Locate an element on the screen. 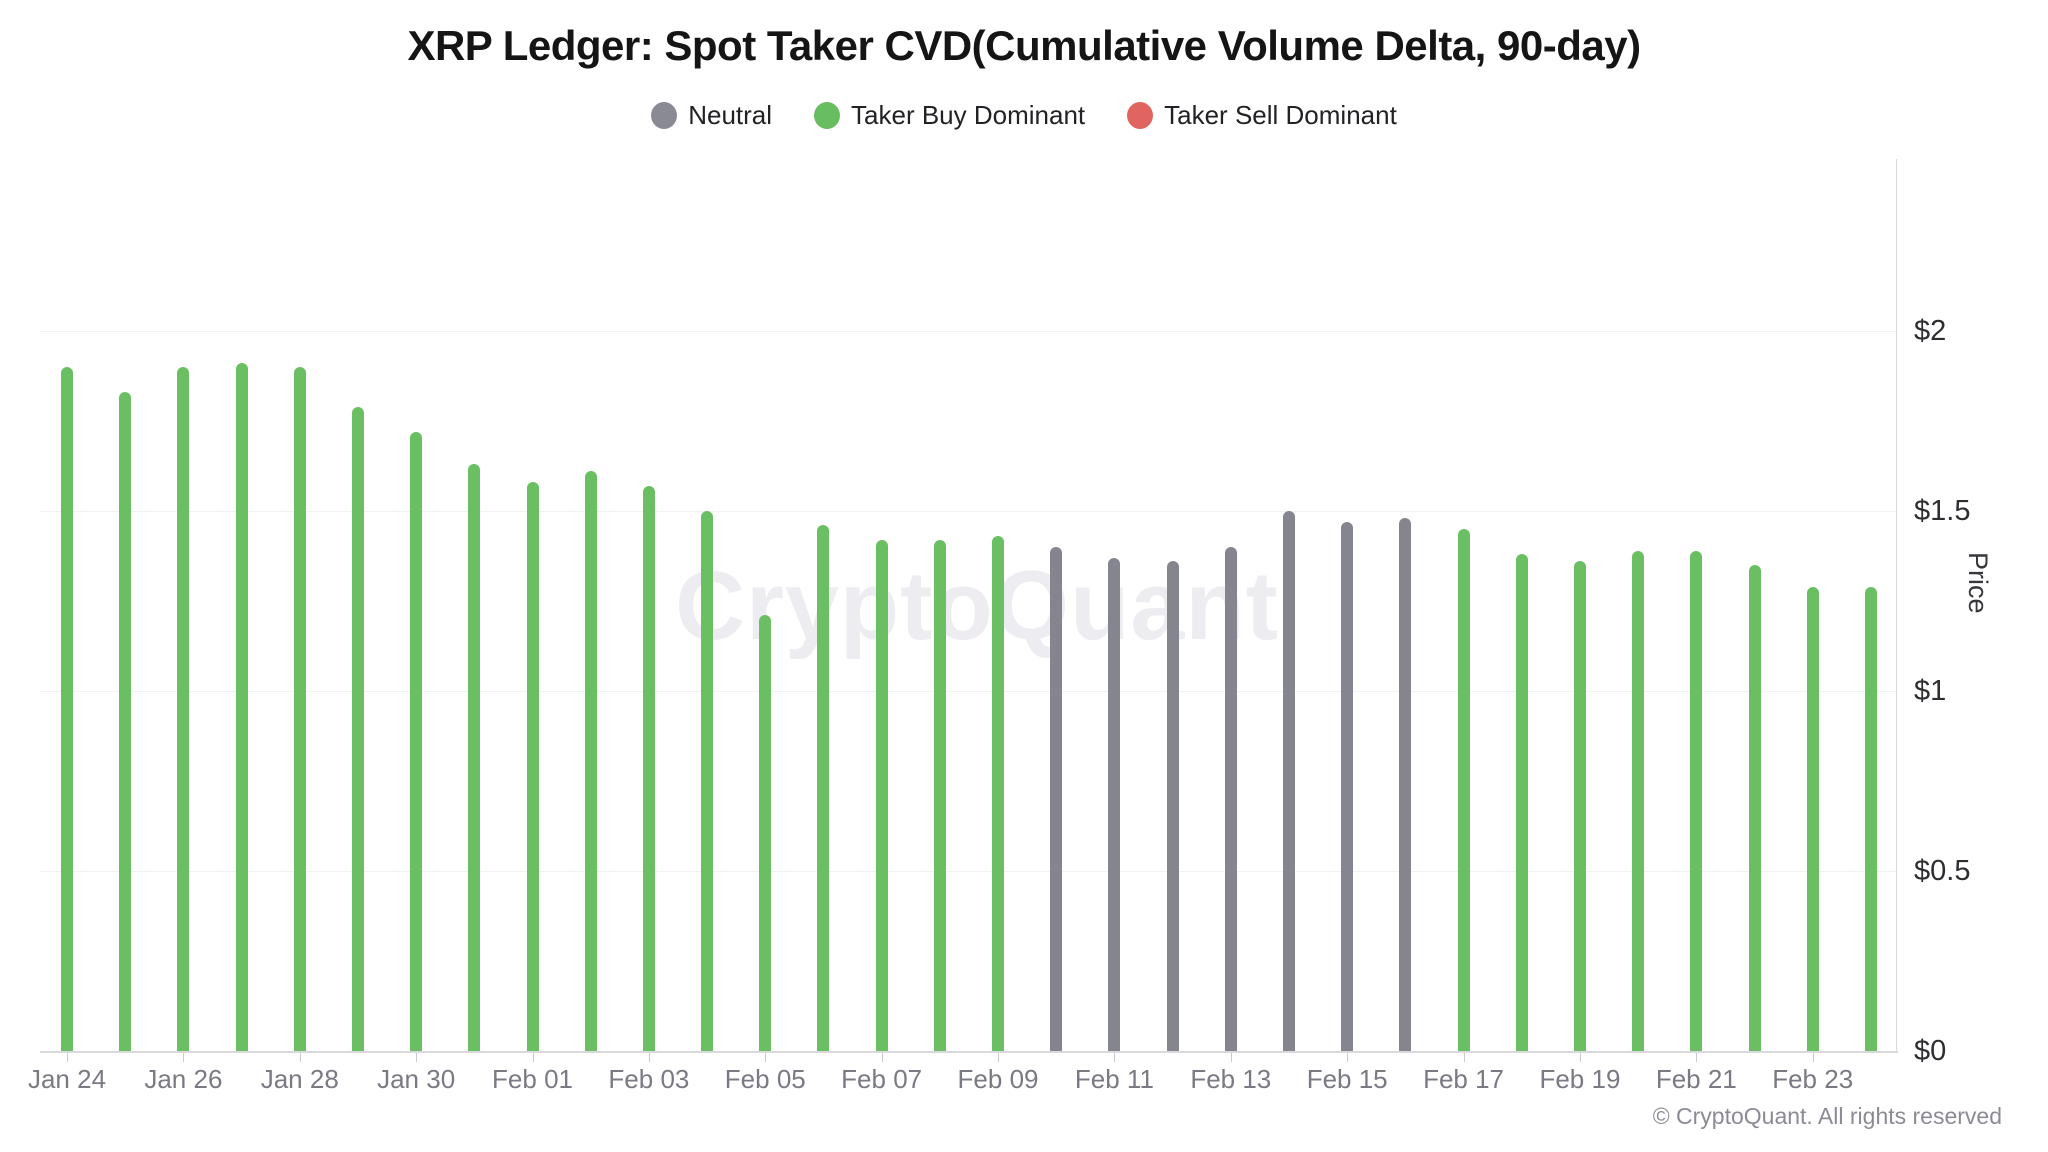 The width and height of the screenshot is (2048, 1152). legend-label: Neutral is located at coordinates (730, 114).